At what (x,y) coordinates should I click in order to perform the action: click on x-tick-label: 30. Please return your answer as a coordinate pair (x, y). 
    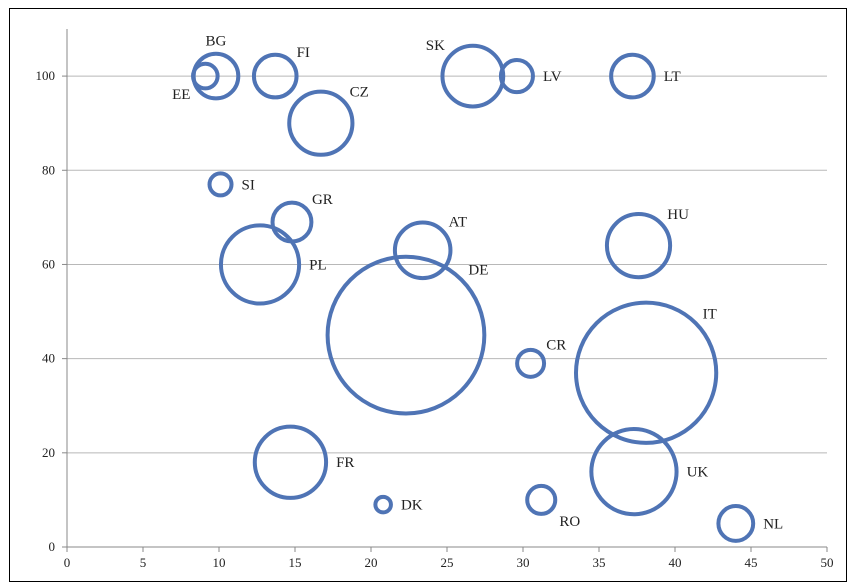
    Looking at the image, I should click on (523, 562).